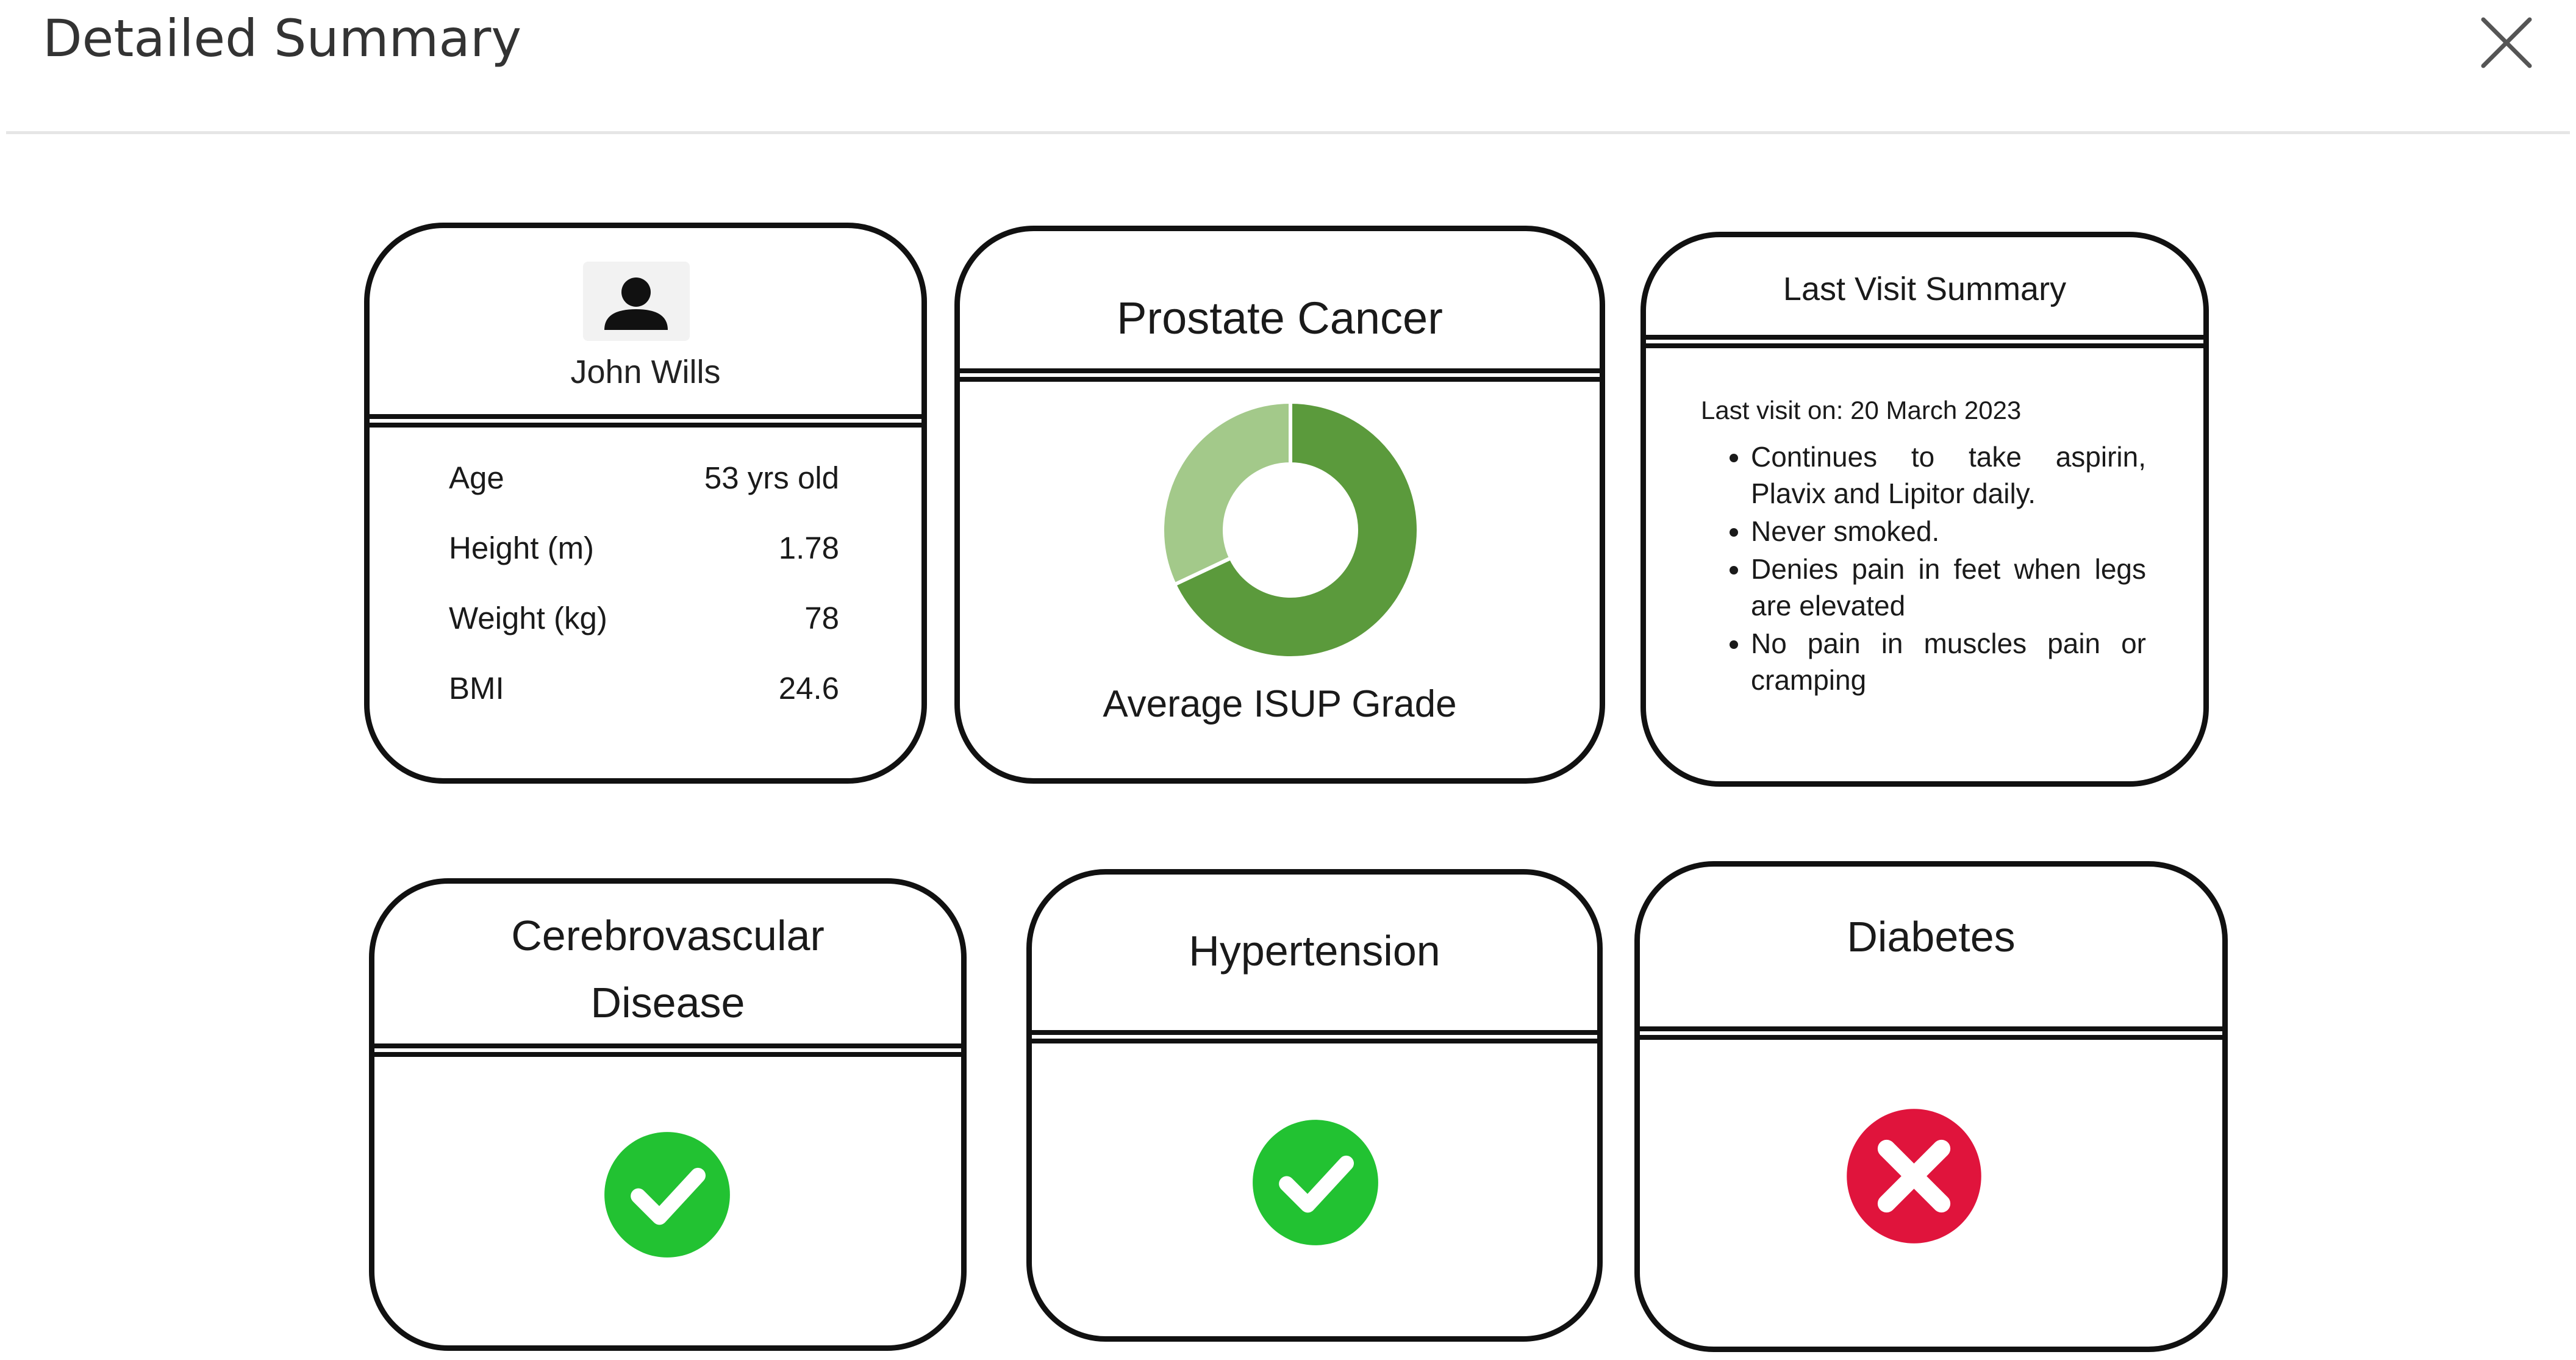 Image resolution: width=2576 pixels, height=1360 pixels. Describe the element at coordinates (1931, 937) in the screenshot. I see `card-title: Diabetes` at that location.